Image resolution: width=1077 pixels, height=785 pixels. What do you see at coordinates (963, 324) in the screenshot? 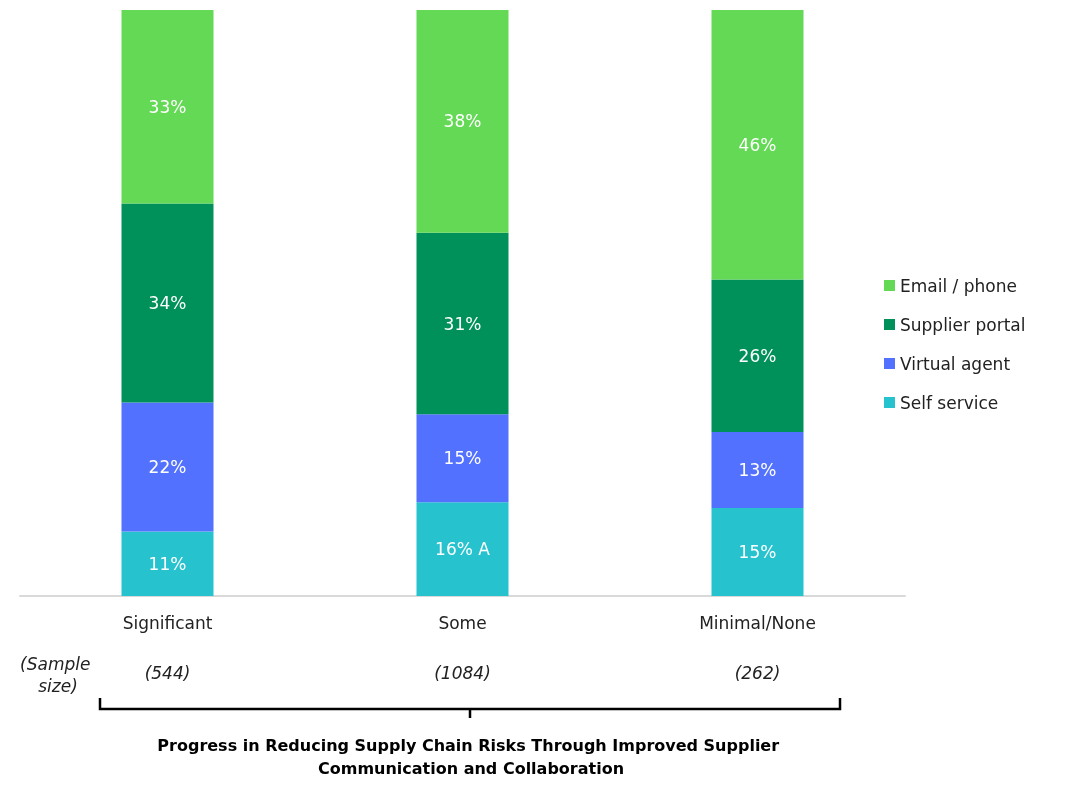
I see `legend-label: Supplier portal` at bounding box center [963, 324].